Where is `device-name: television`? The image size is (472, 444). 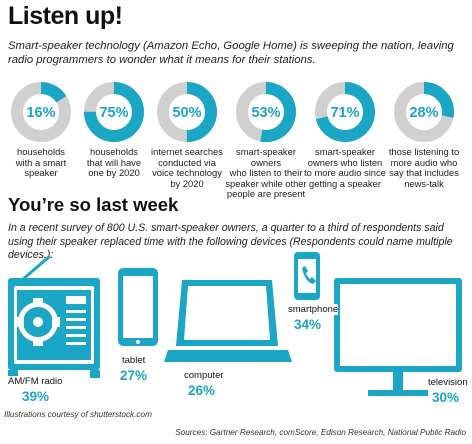 device-name: television is located at coordinates (448, 382).